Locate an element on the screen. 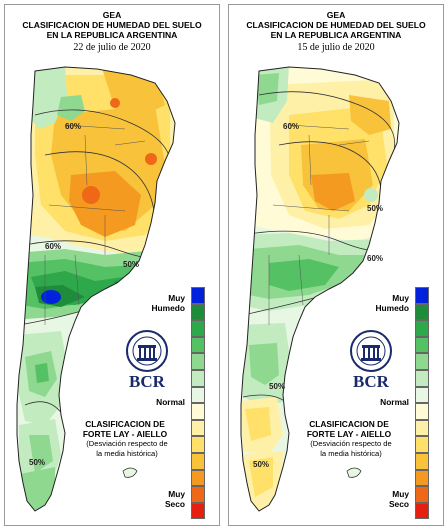  panel-date: 15 de julio de 2020 is located at coordinates (336, 47).